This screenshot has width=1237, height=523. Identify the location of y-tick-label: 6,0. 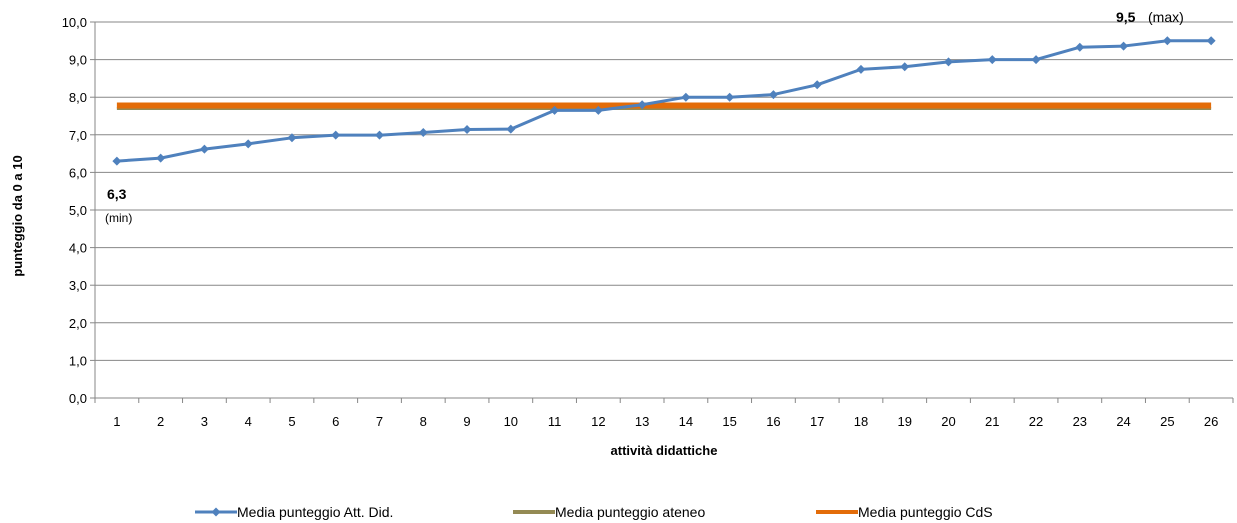
(78, 172).